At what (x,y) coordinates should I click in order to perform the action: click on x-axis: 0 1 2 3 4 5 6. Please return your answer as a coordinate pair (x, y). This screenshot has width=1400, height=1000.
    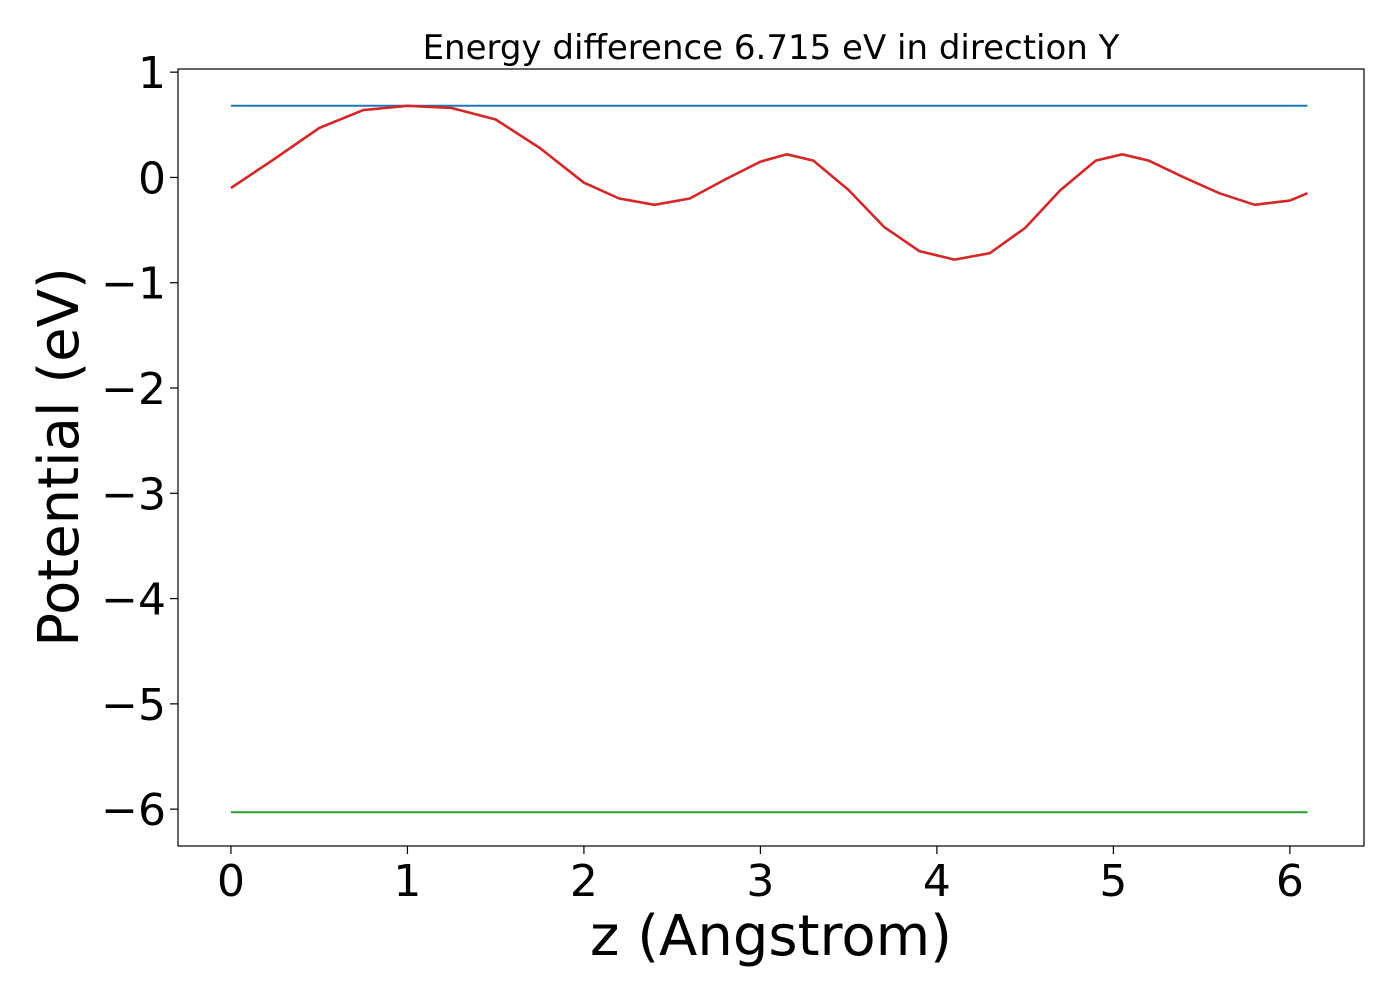
    Looking at the image, I should click on (760, 876).